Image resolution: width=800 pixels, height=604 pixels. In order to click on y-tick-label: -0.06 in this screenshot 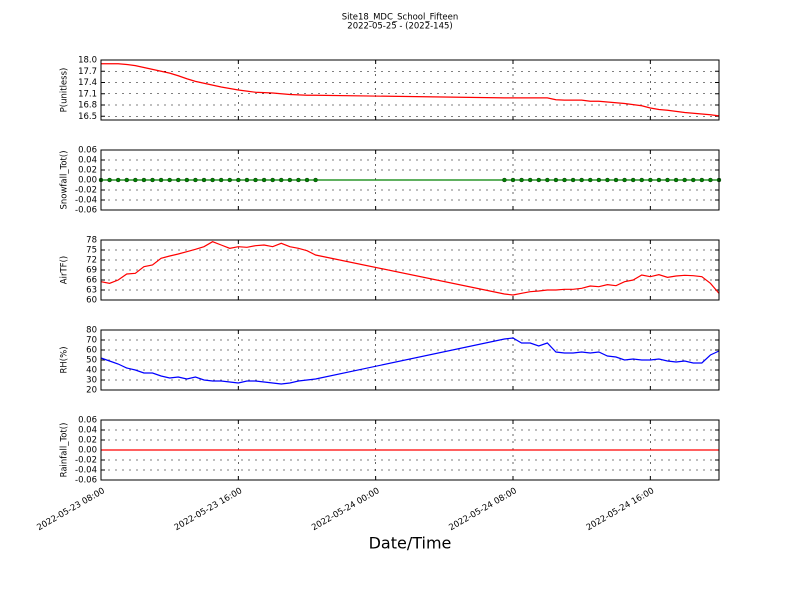, I will do `click(86, 211)`.